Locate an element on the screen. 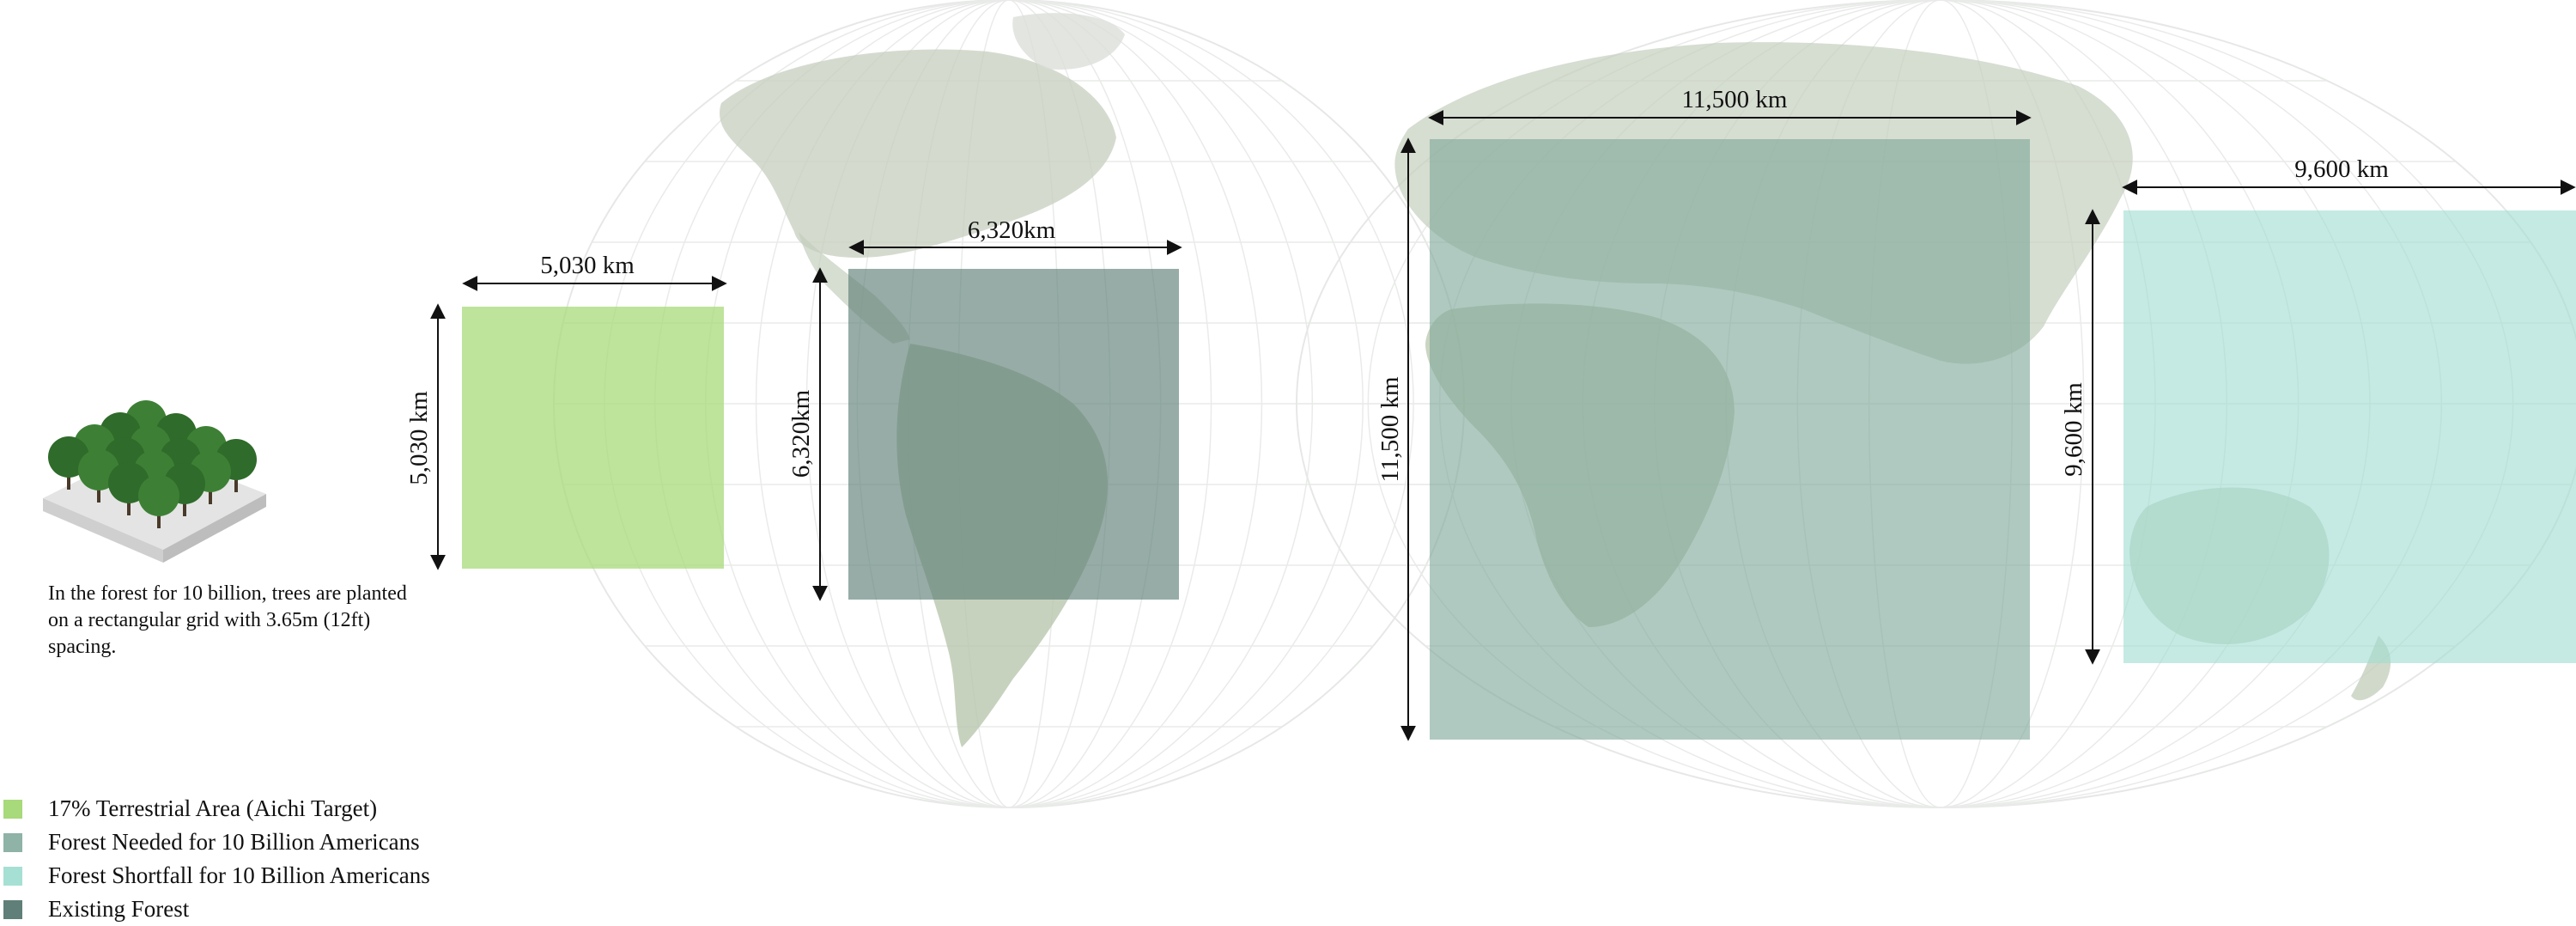 The image size is (2576, 926). legend-label-needed: Forest Needed for 10 Billion Americans is located at coordinates (234, 842).